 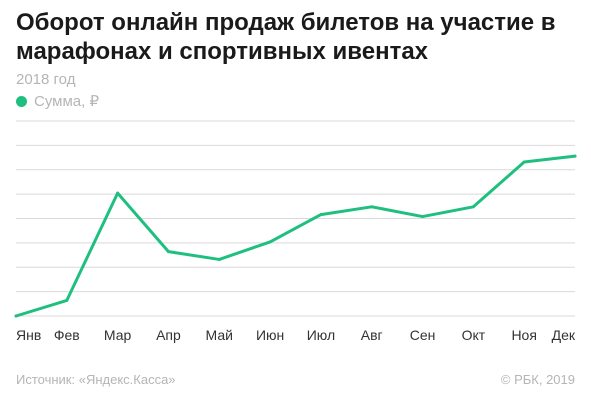 I want to click on legend-dot-icon, so click(x=21, y=101).